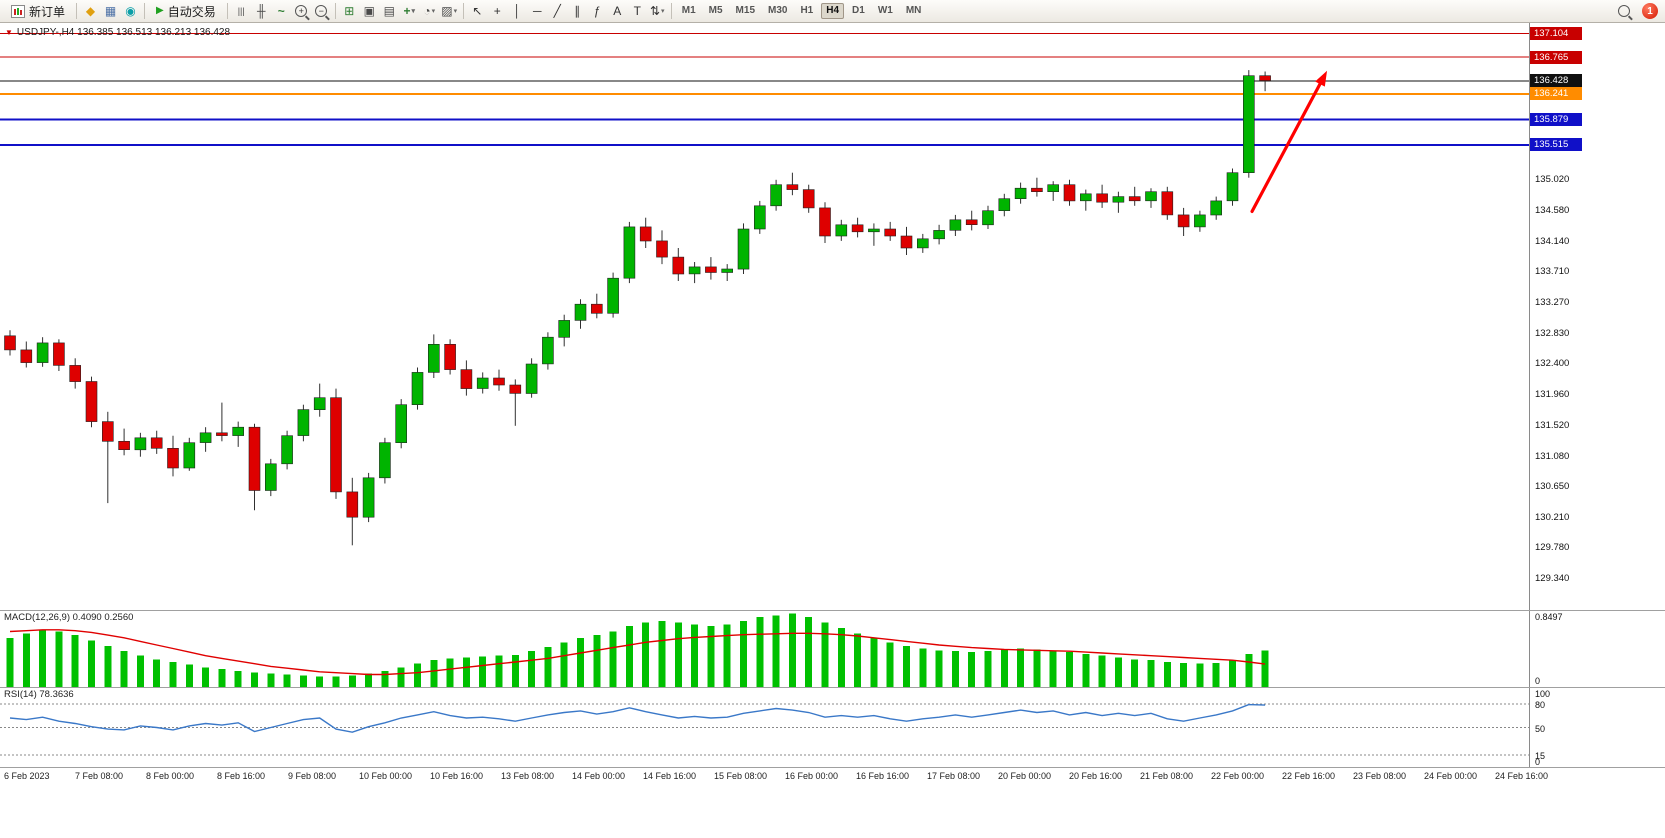 The width and height of the screenshot is (1665, 838). I want to click on crosshair-icon: +, so click(497, 11).